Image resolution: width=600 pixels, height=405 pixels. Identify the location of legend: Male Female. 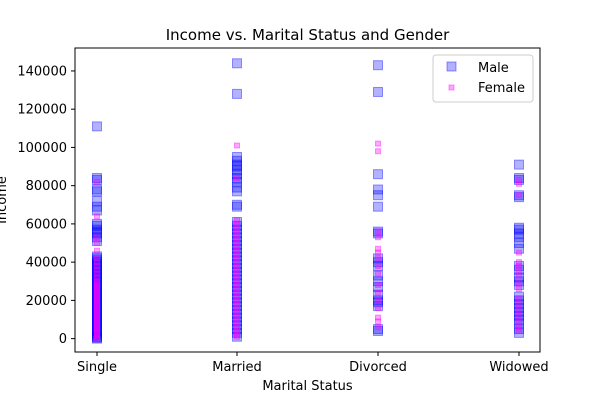
(483, 78).